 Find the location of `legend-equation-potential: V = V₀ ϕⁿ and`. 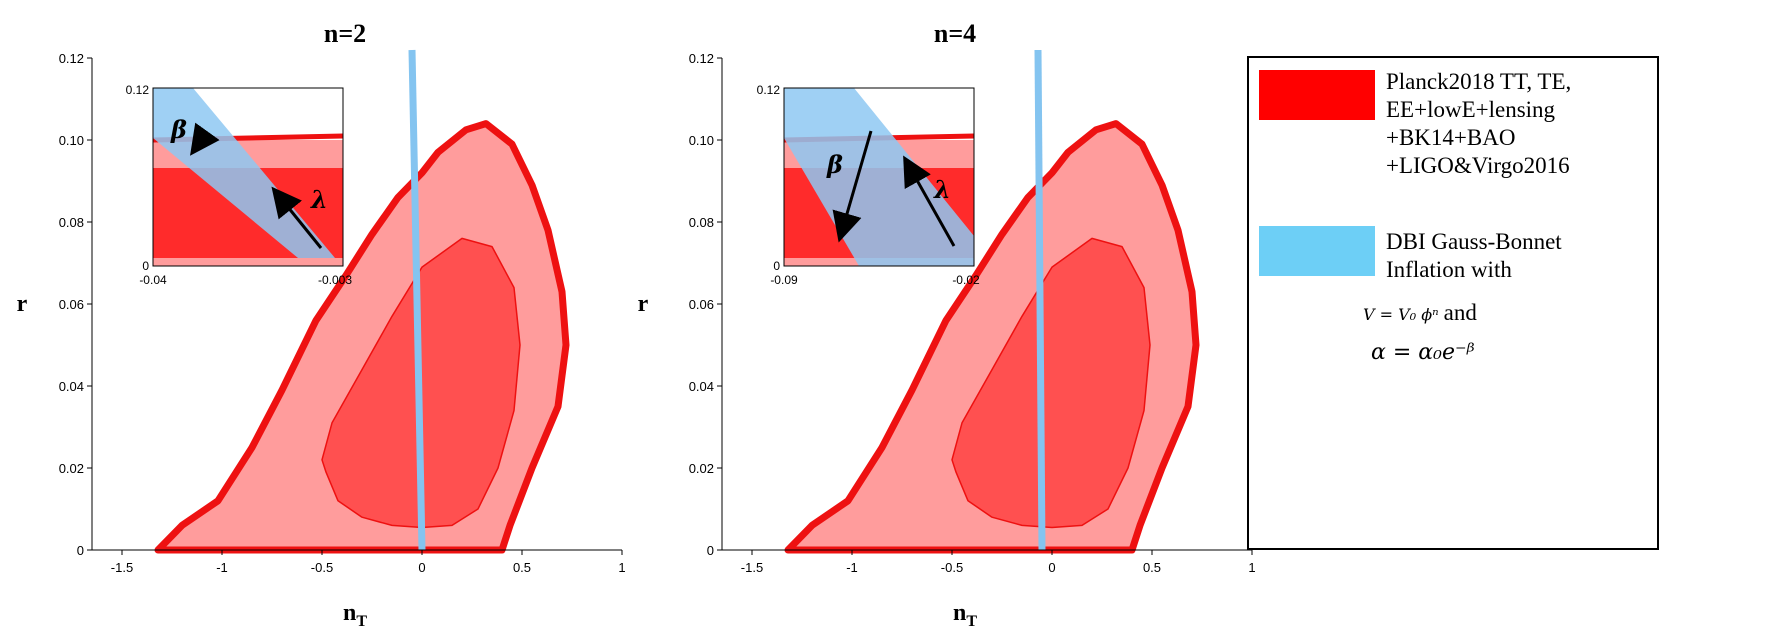

legend-equation-potential: V = V₀ ϕⁿ and is located at coordinates (1420, 313).